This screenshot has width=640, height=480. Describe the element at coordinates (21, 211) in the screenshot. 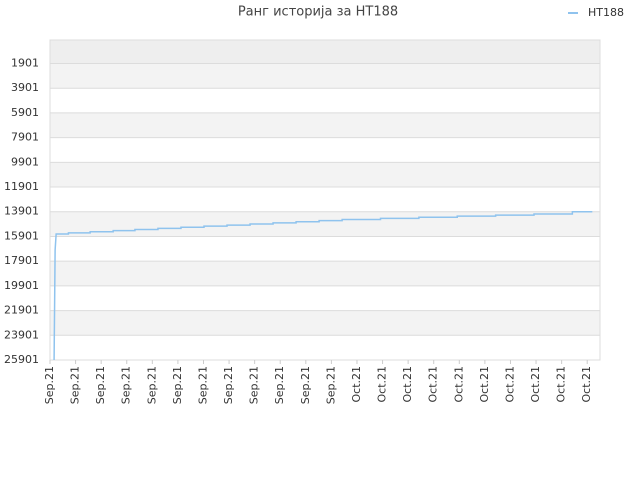

I see `y-tick-label: 13901` at that location.